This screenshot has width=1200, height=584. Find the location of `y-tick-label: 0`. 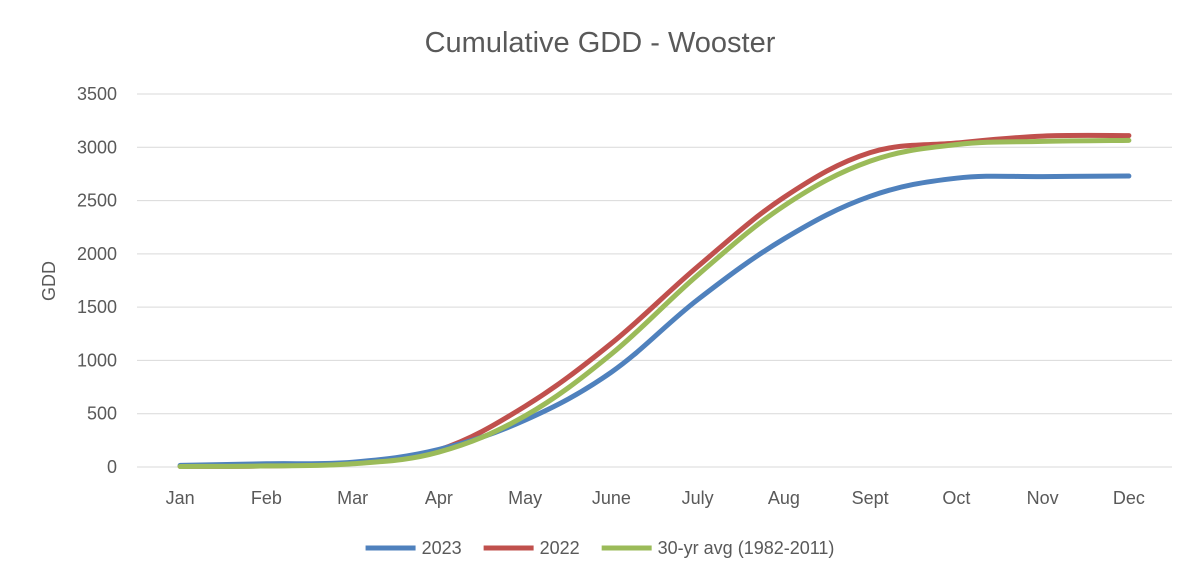

y-tick-label: 0 is located at coordinates (112, 467).